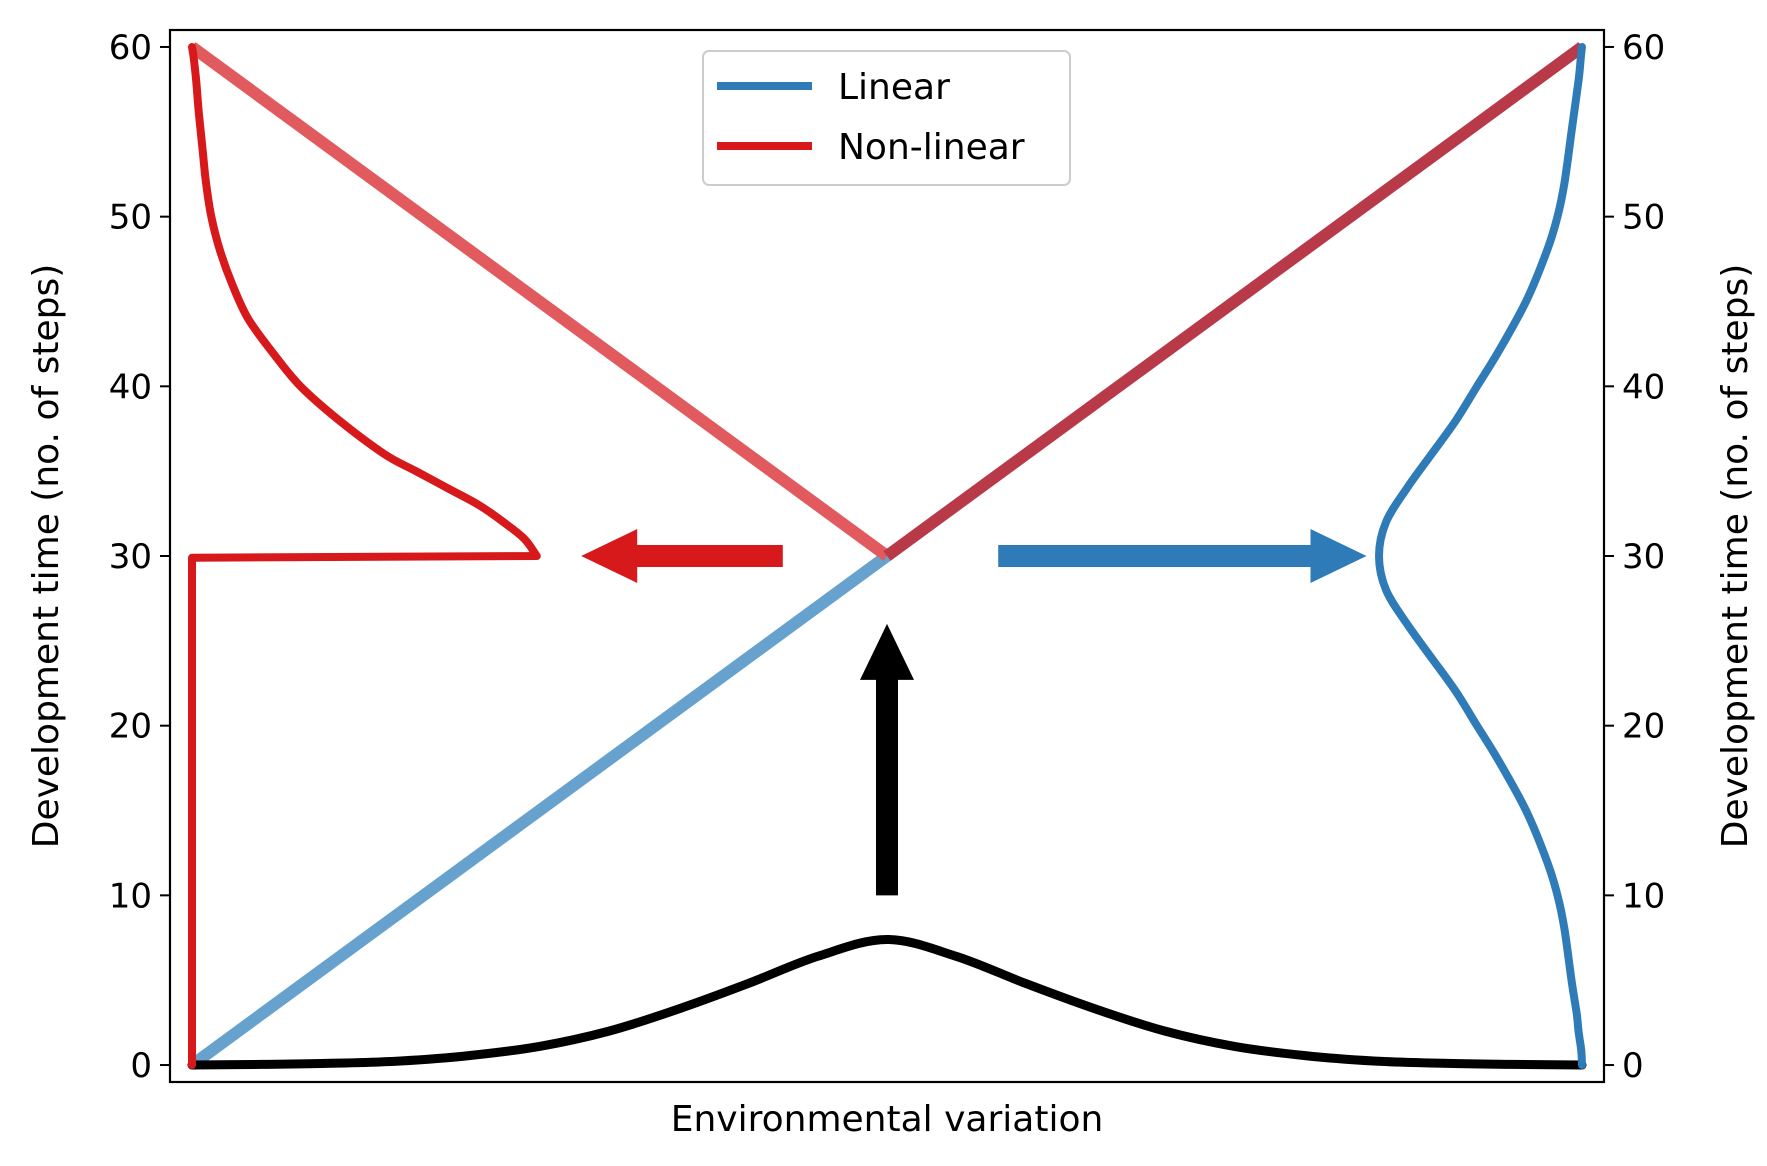  Describe the element at coordinates (1643, 218) in the screenshot. I see `right-y-tick-label: 50` at that location.